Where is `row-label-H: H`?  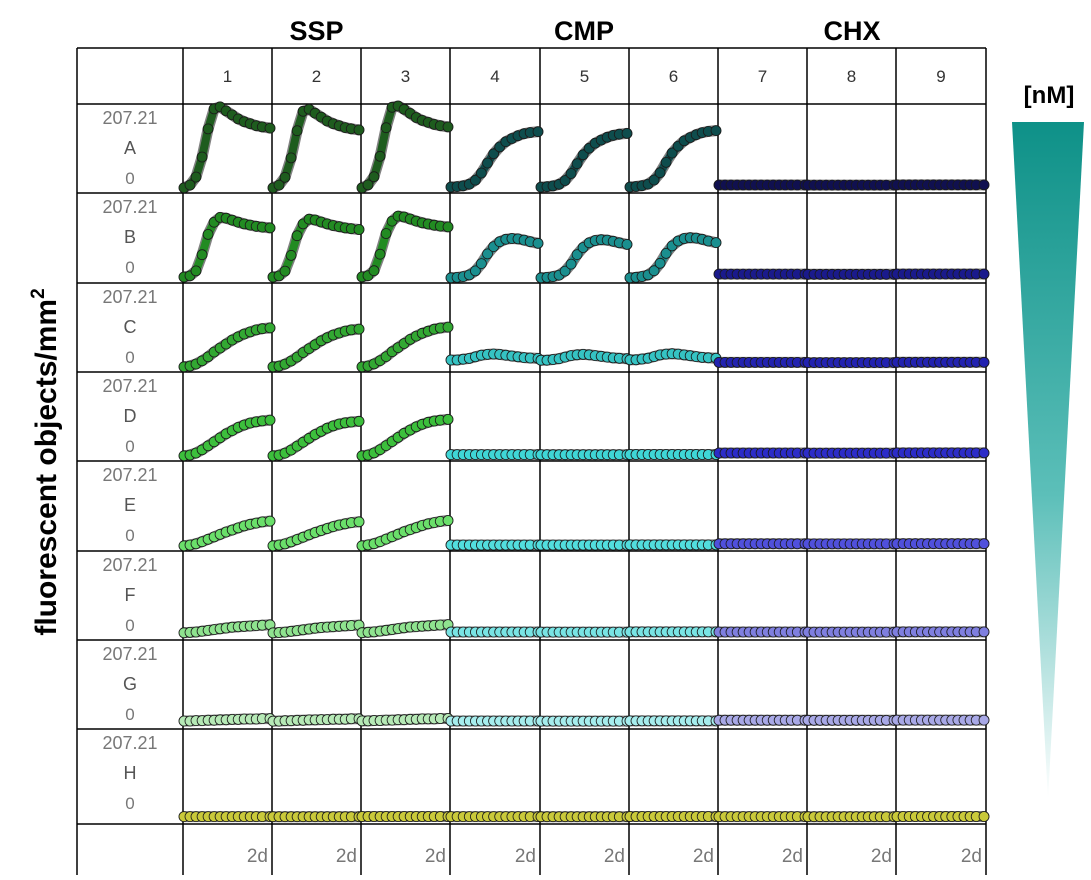
row-label-H: H is located at coordinates (130, 773).